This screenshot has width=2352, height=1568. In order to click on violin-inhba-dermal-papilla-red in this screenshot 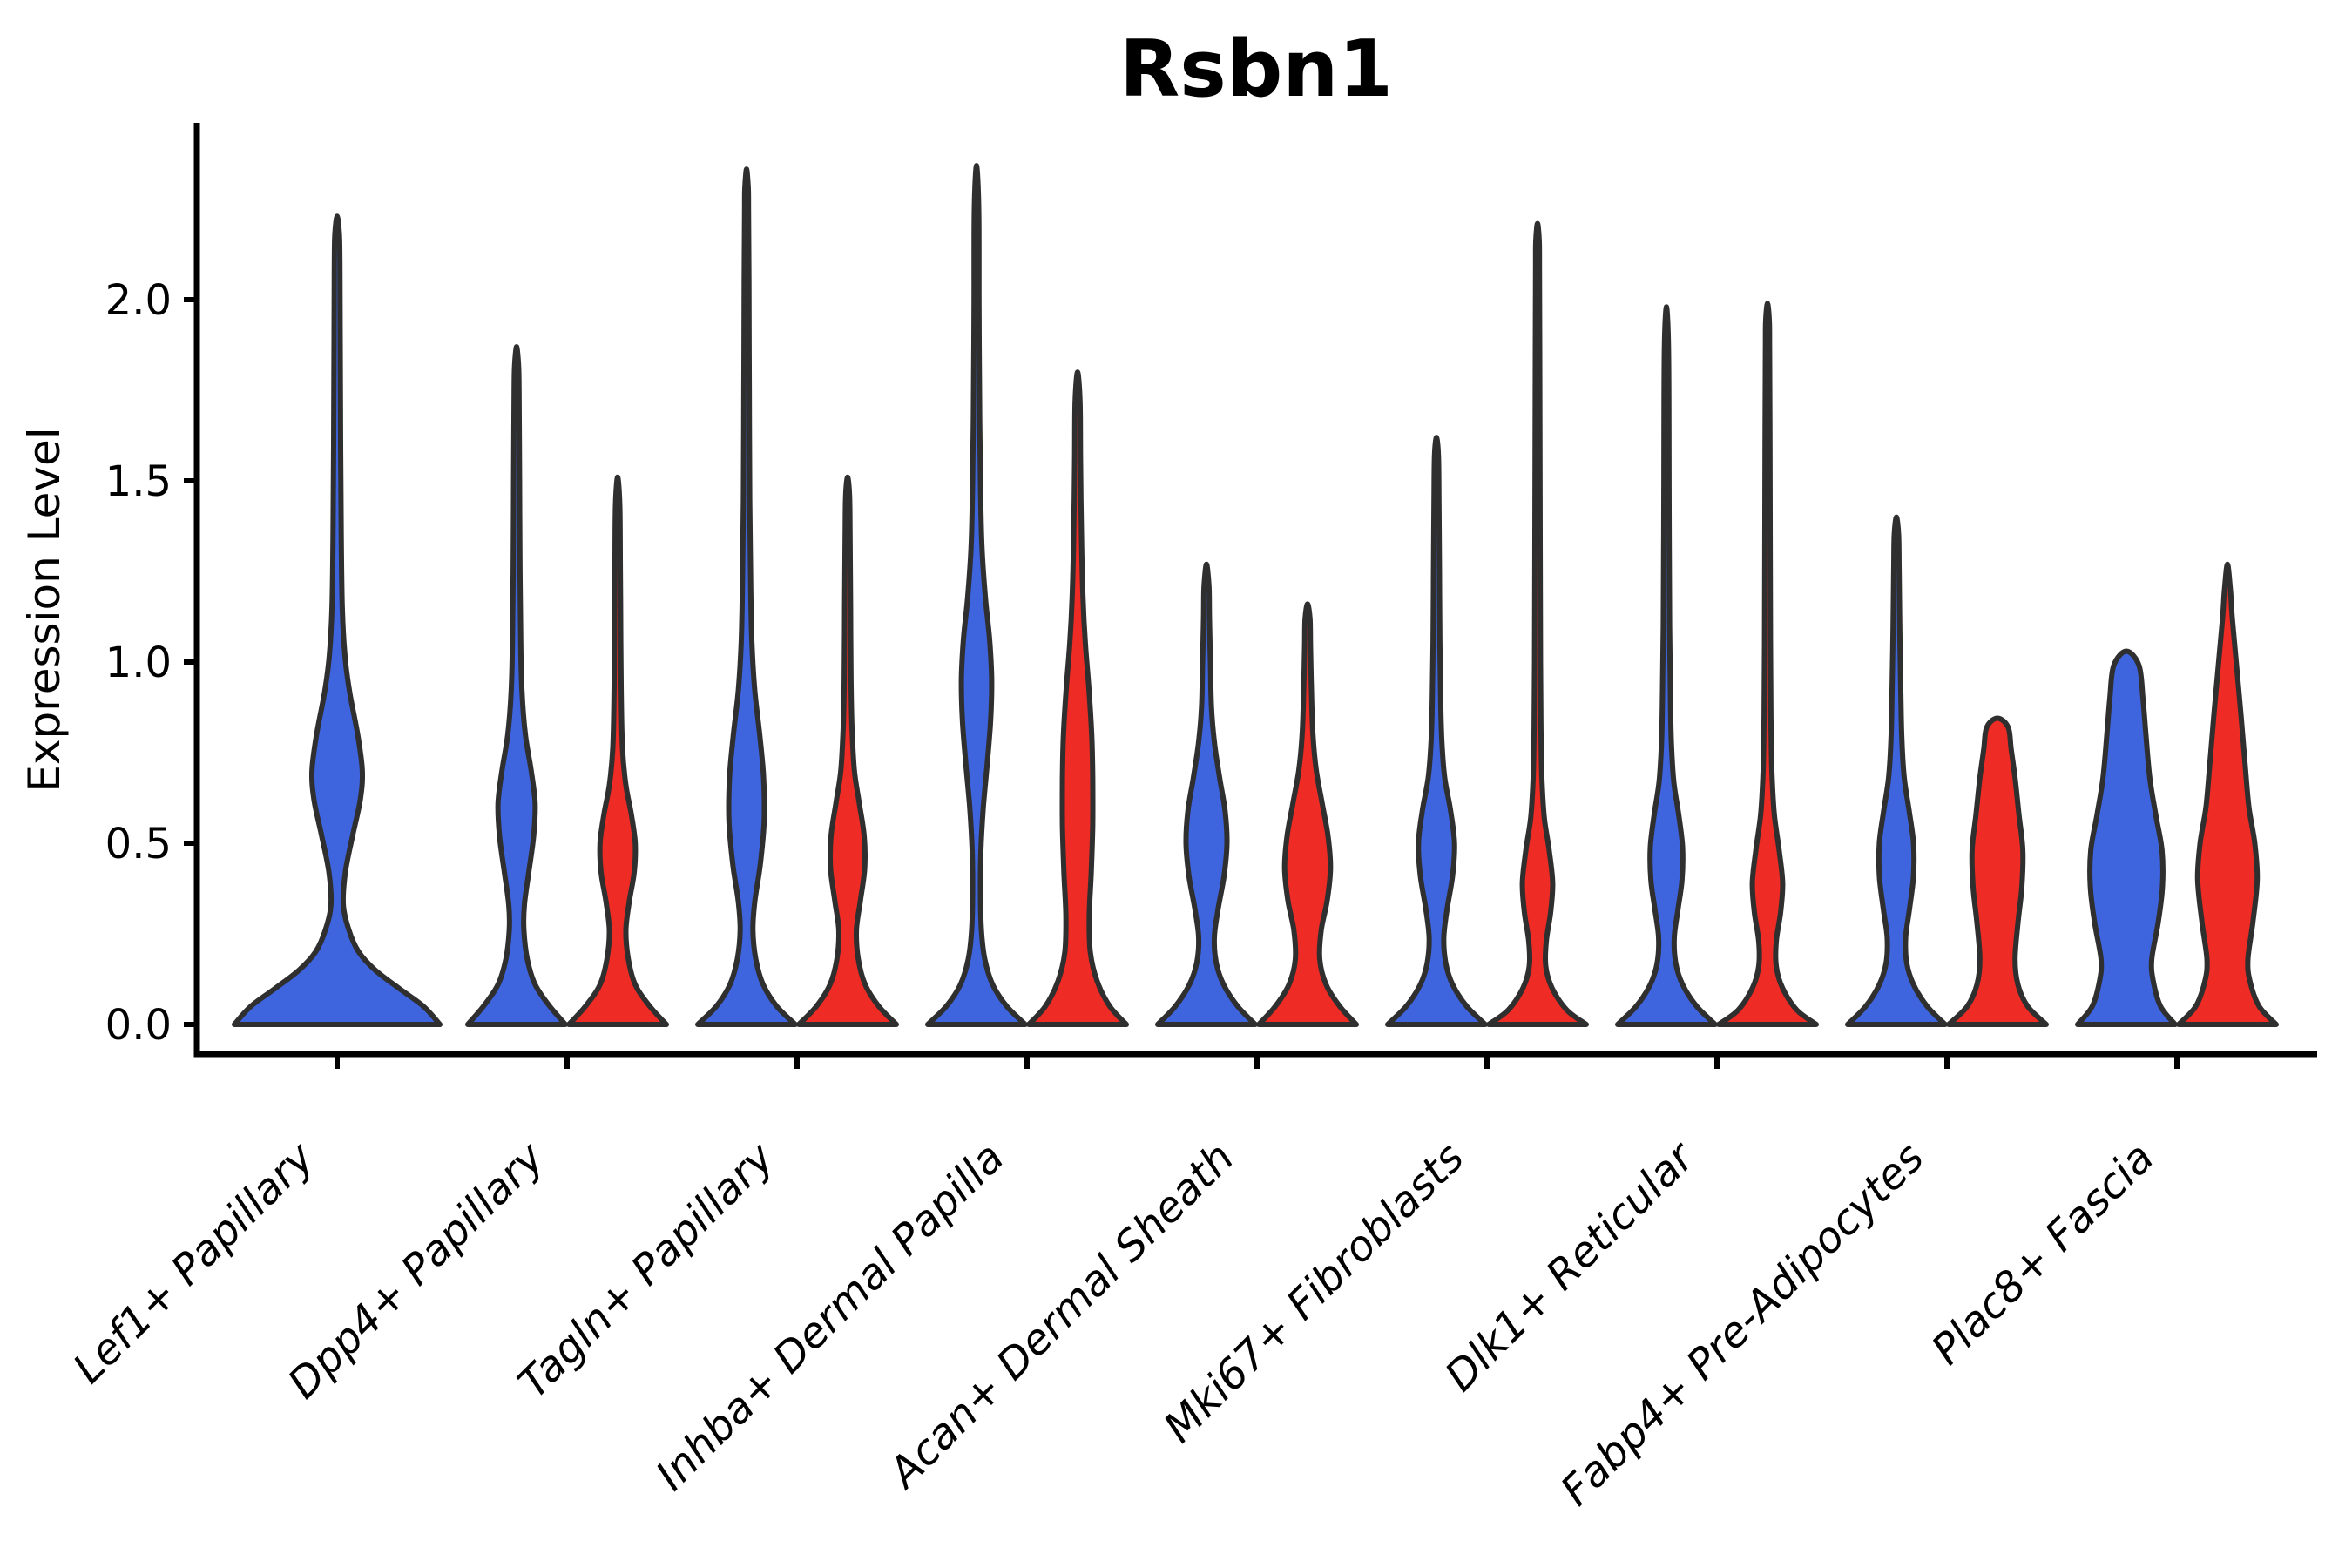, I will do `click(1077, 698)`.